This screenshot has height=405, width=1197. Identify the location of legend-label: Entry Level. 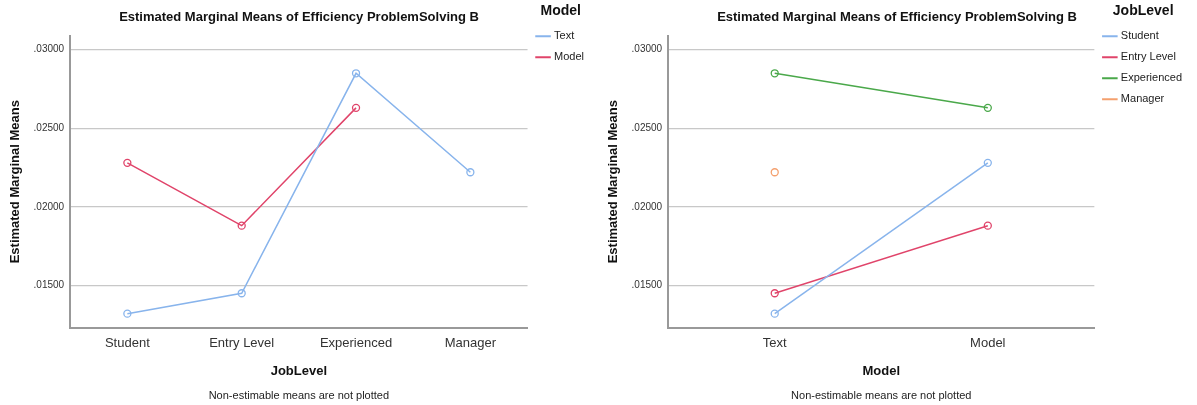
(1148, 56).